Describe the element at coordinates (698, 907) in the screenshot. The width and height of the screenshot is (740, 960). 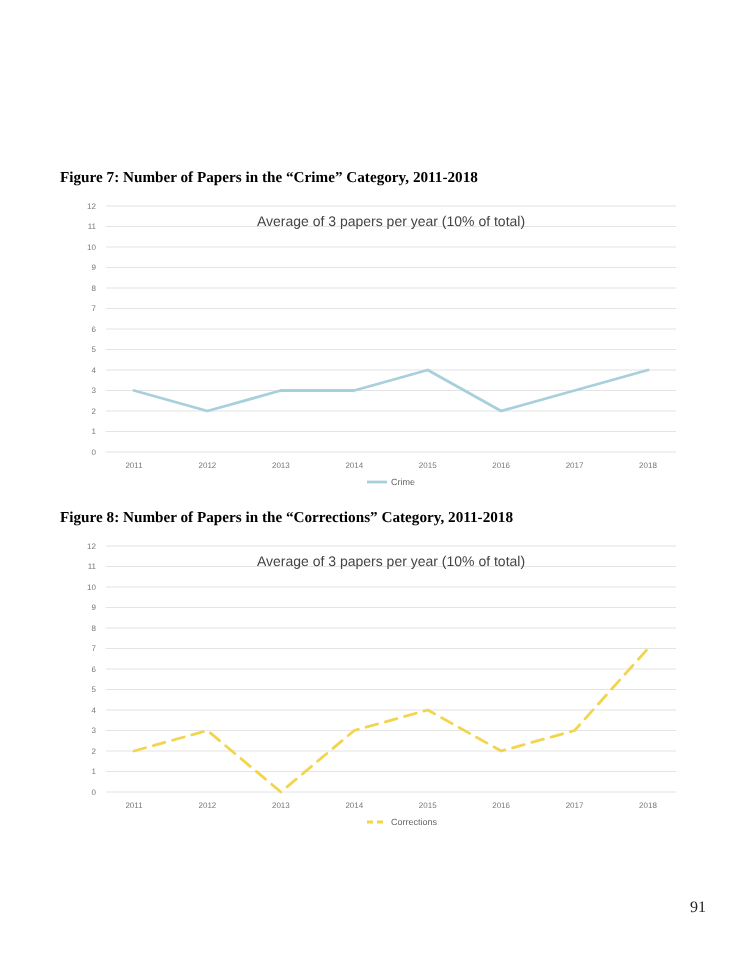
I see `text: 91` at that location.